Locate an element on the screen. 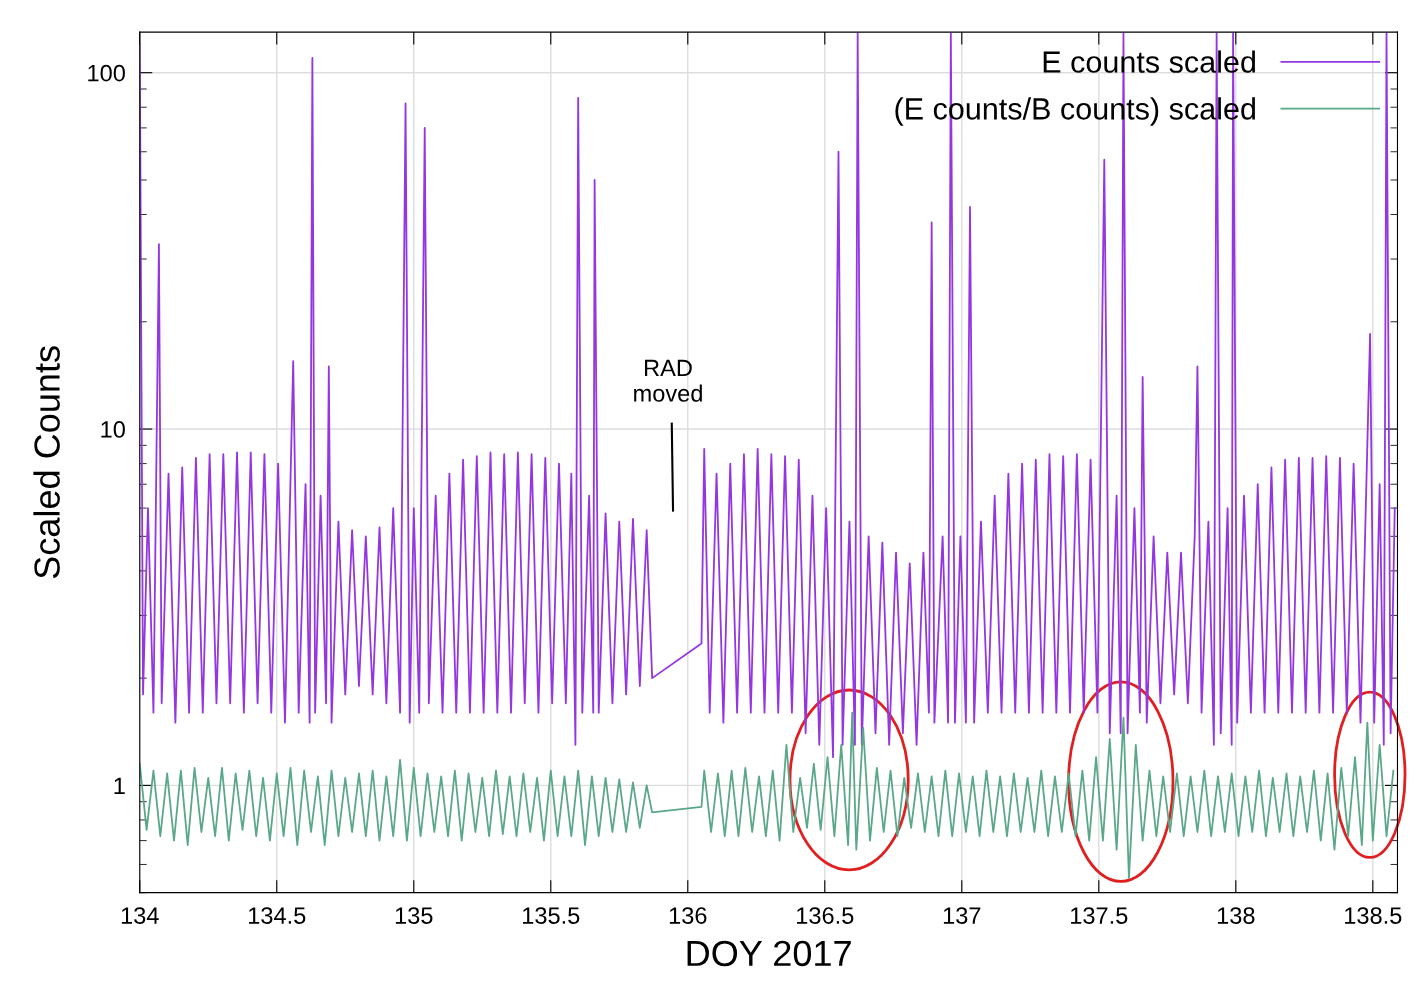  annotation: RAD moved is located at coordinates (668, 380).